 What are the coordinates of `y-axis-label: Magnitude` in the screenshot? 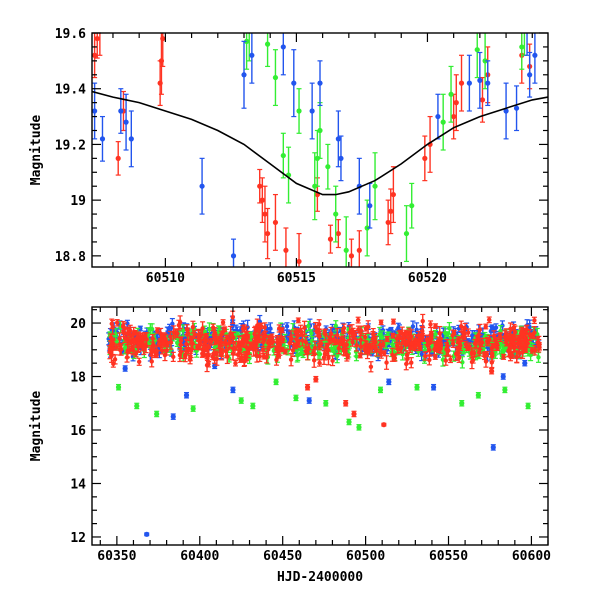 It's located at (36, 426).